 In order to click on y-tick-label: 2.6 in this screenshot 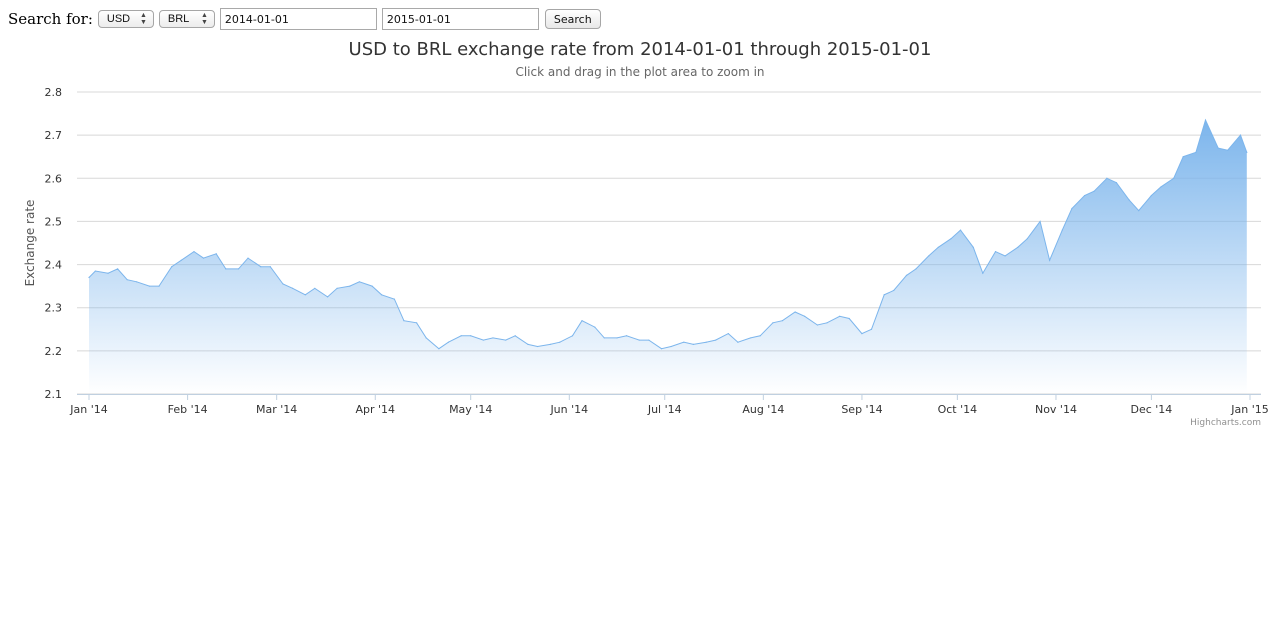, I will do `click(54, 178)`.